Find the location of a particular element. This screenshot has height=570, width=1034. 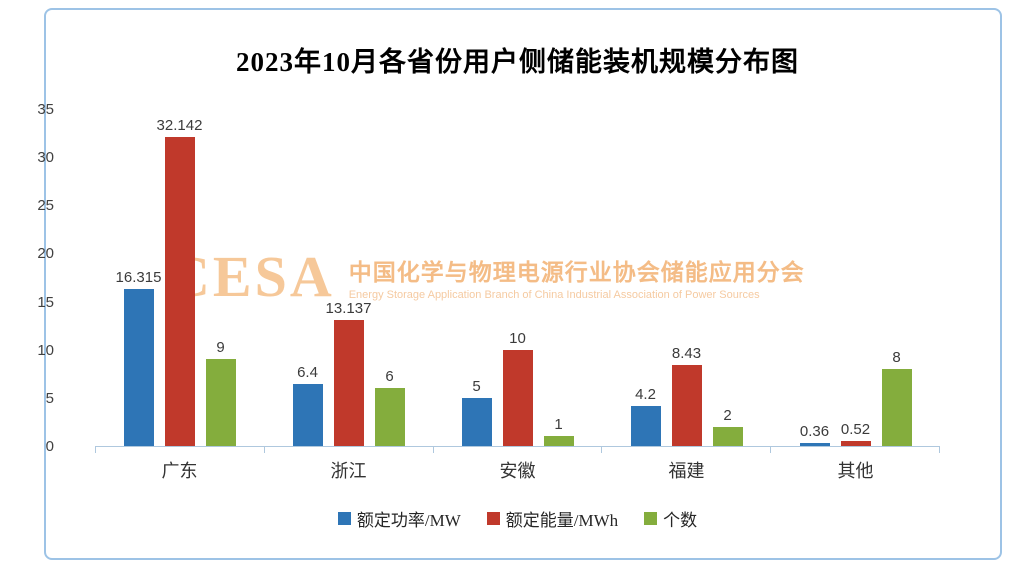

data-label: 5 is located at coordinates (476, 386).